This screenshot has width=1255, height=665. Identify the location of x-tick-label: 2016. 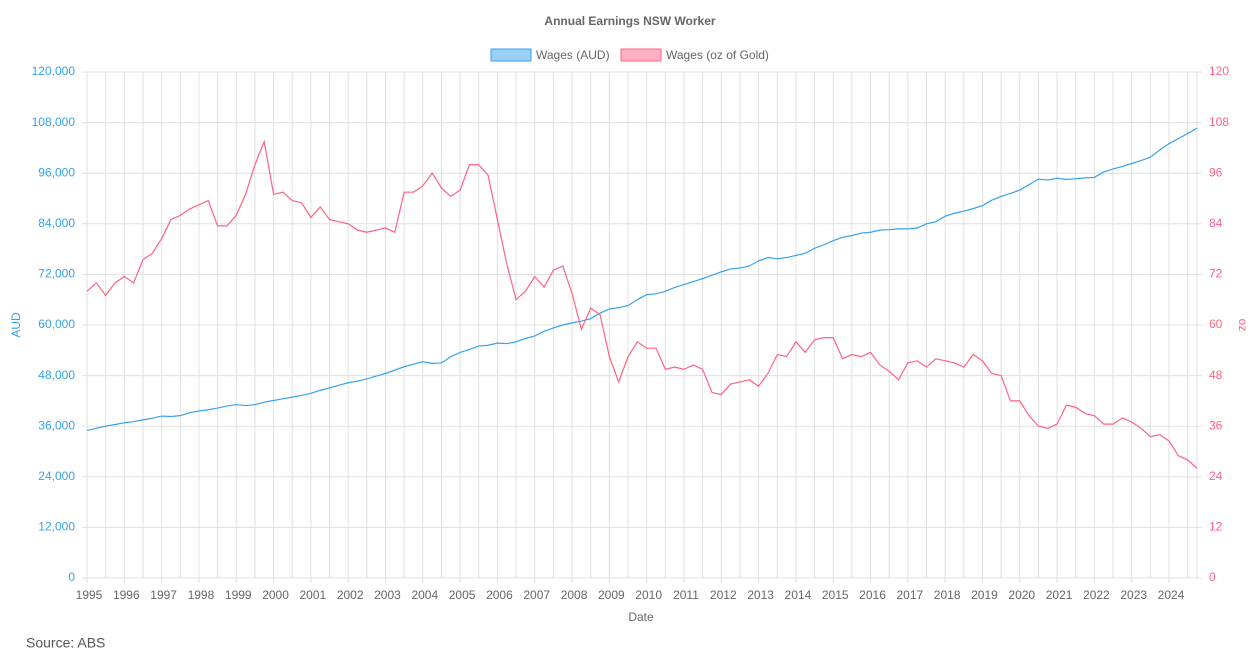
(872, 595).